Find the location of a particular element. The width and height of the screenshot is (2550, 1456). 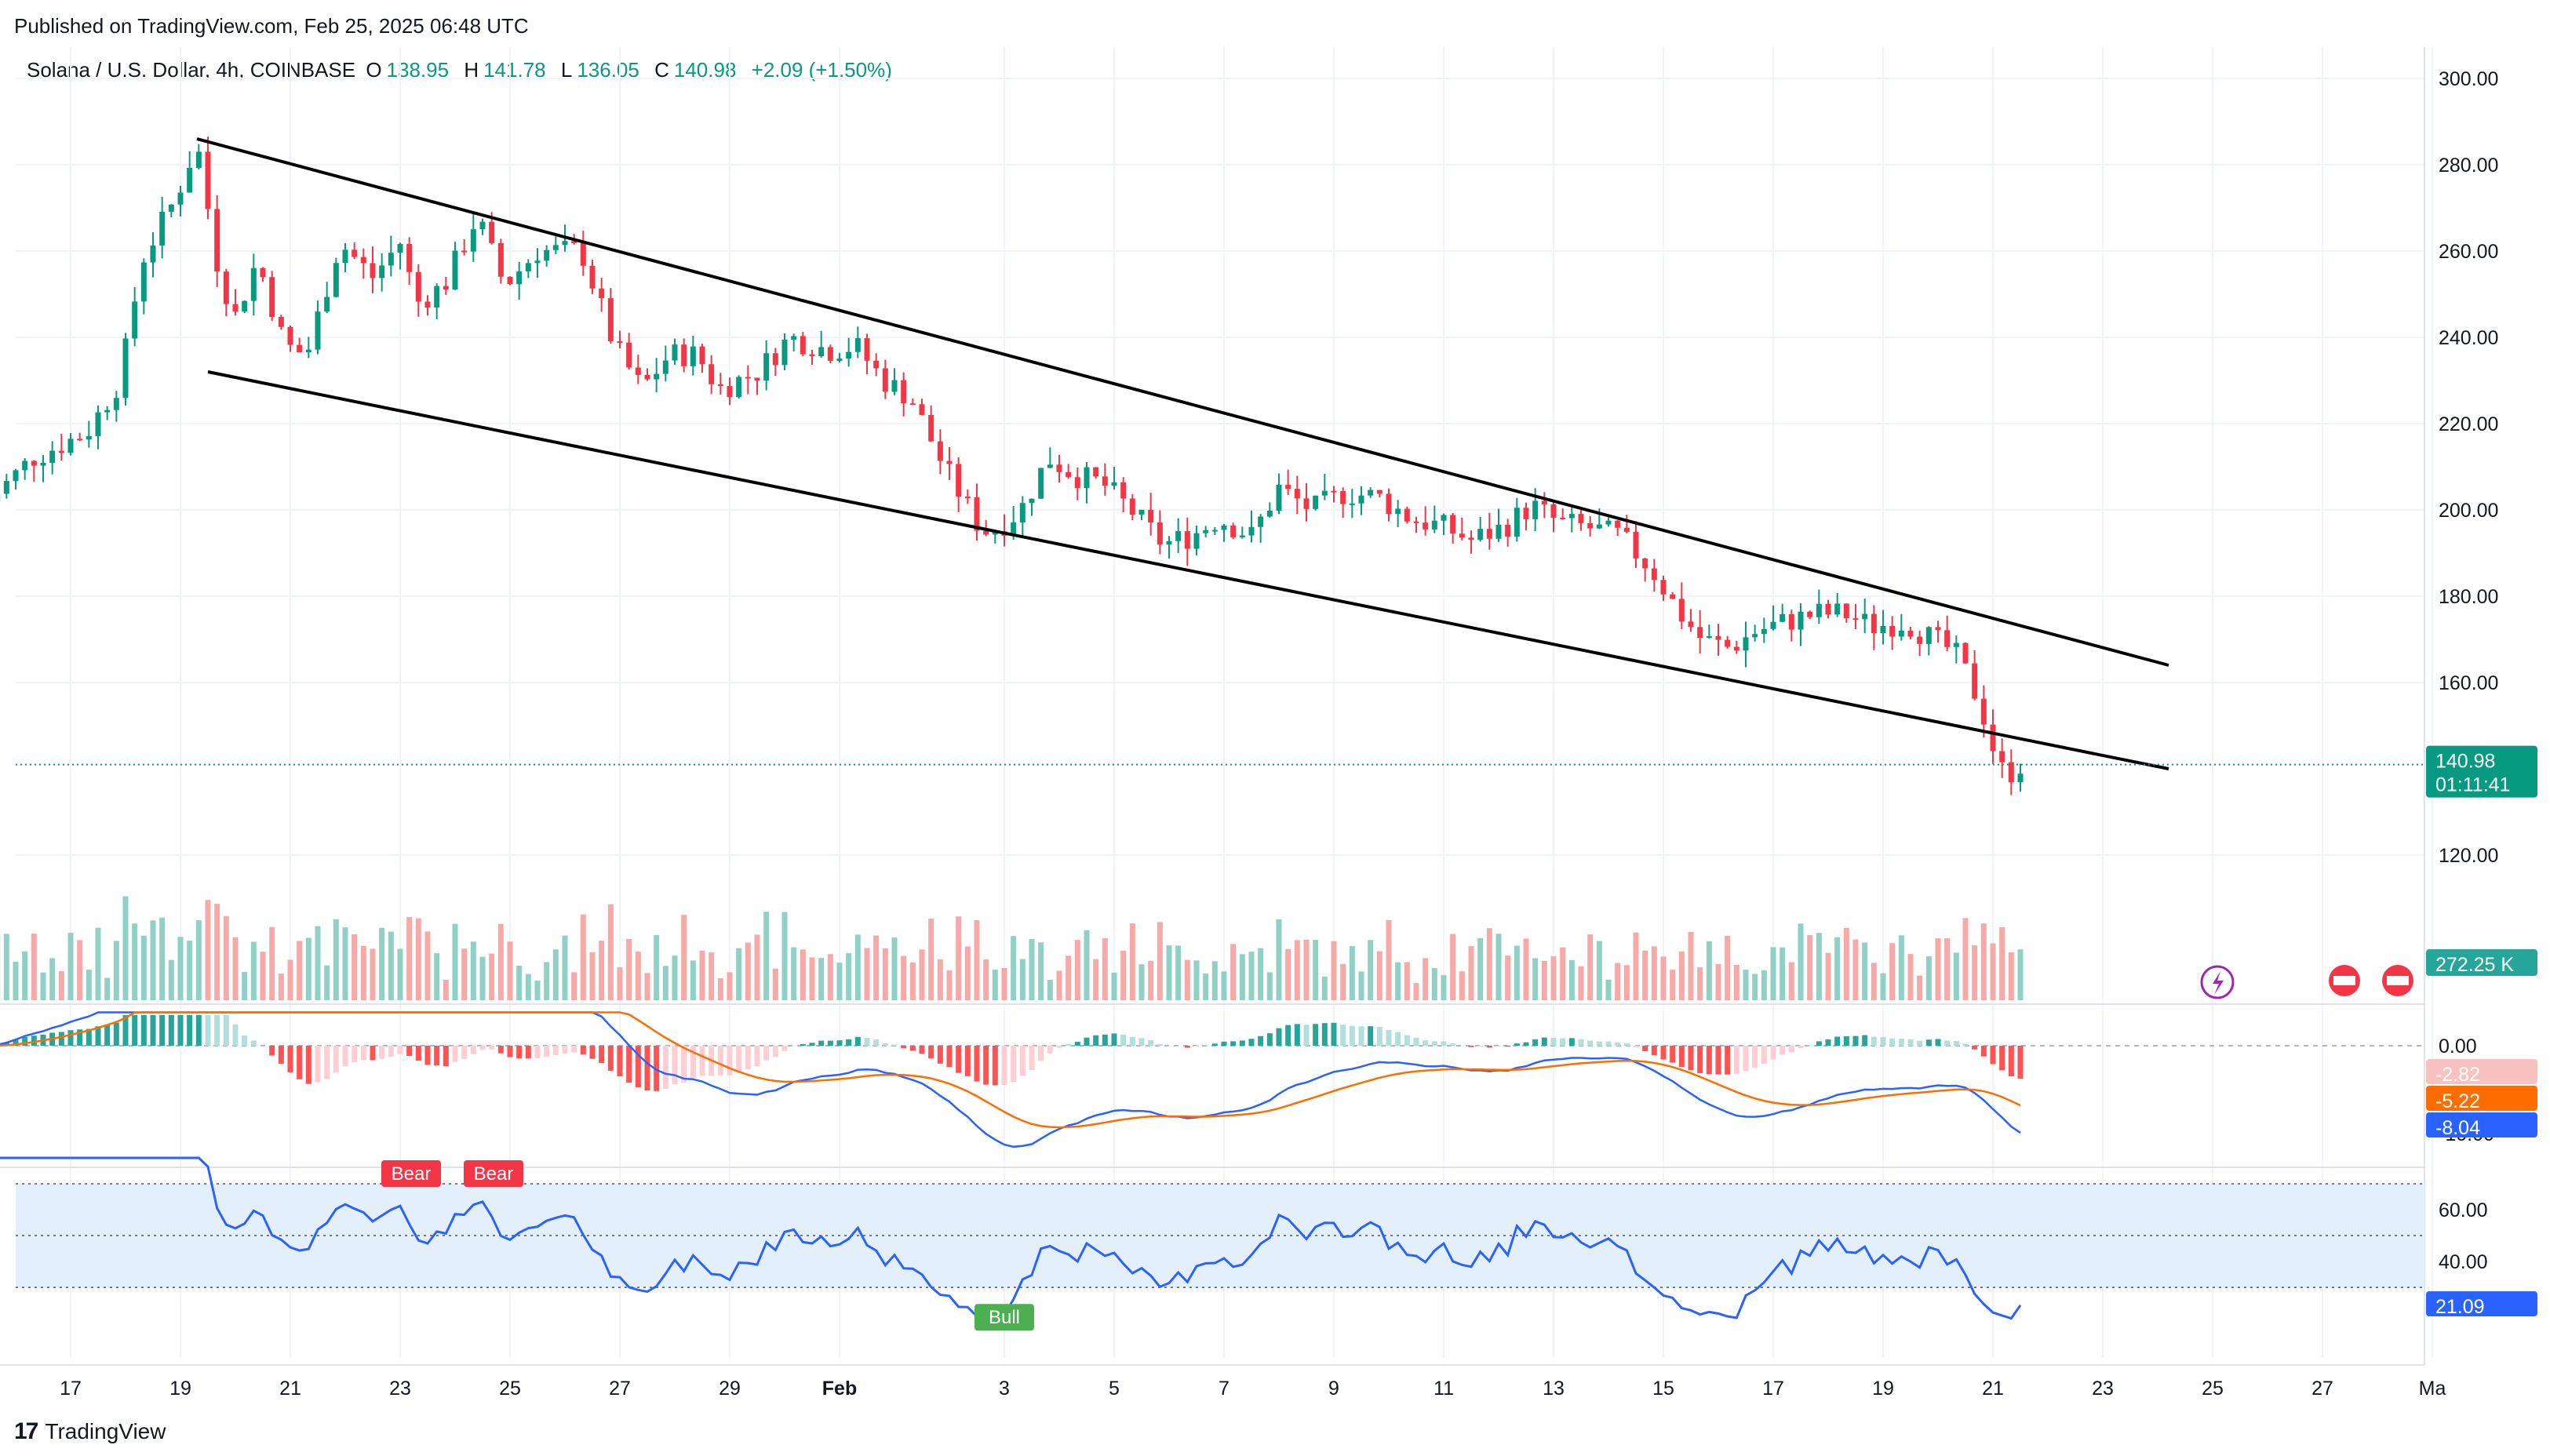

last-price-badge-text: 01:11:41 is located at coordinates (2472, 785).